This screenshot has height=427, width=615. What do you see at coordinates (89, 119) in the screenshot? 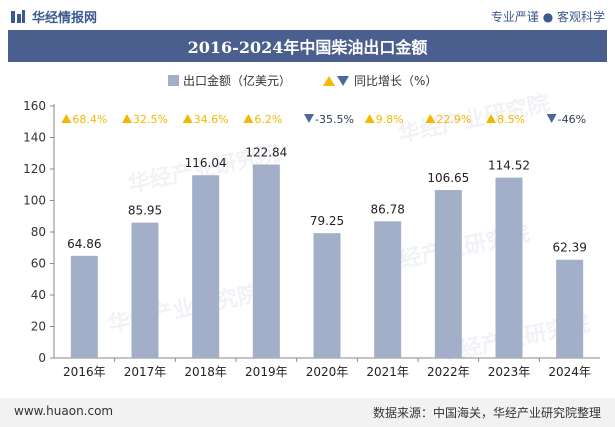
I see `growth-label: 68.4%` at bounding box center [89, 119].